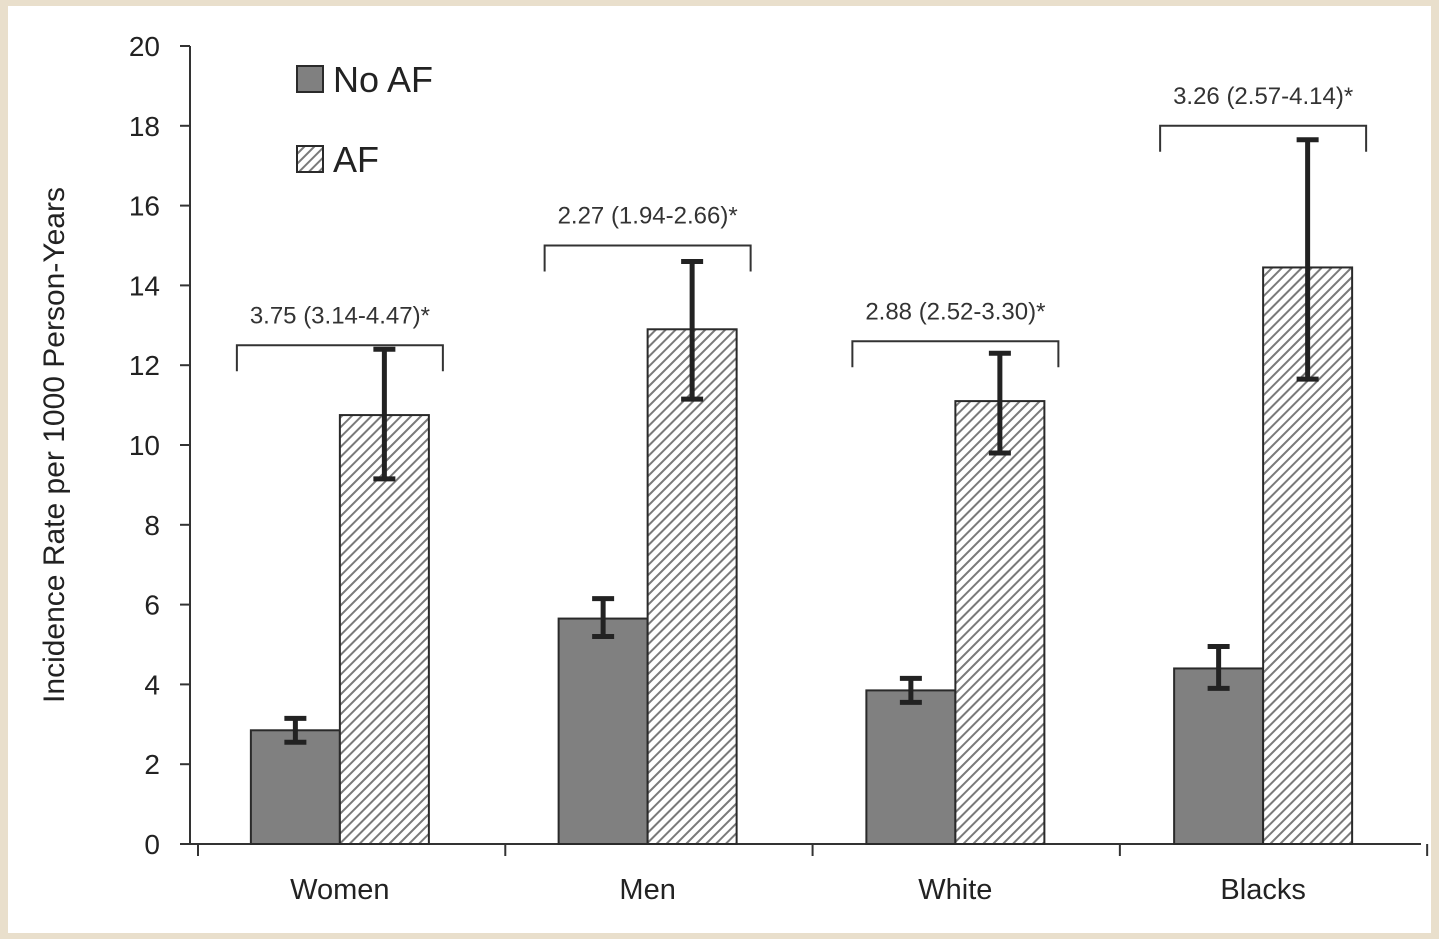 The height and width of the screenshot is (939, 1439). I want to click on error-bar-no-af-white, so click(910, 690).